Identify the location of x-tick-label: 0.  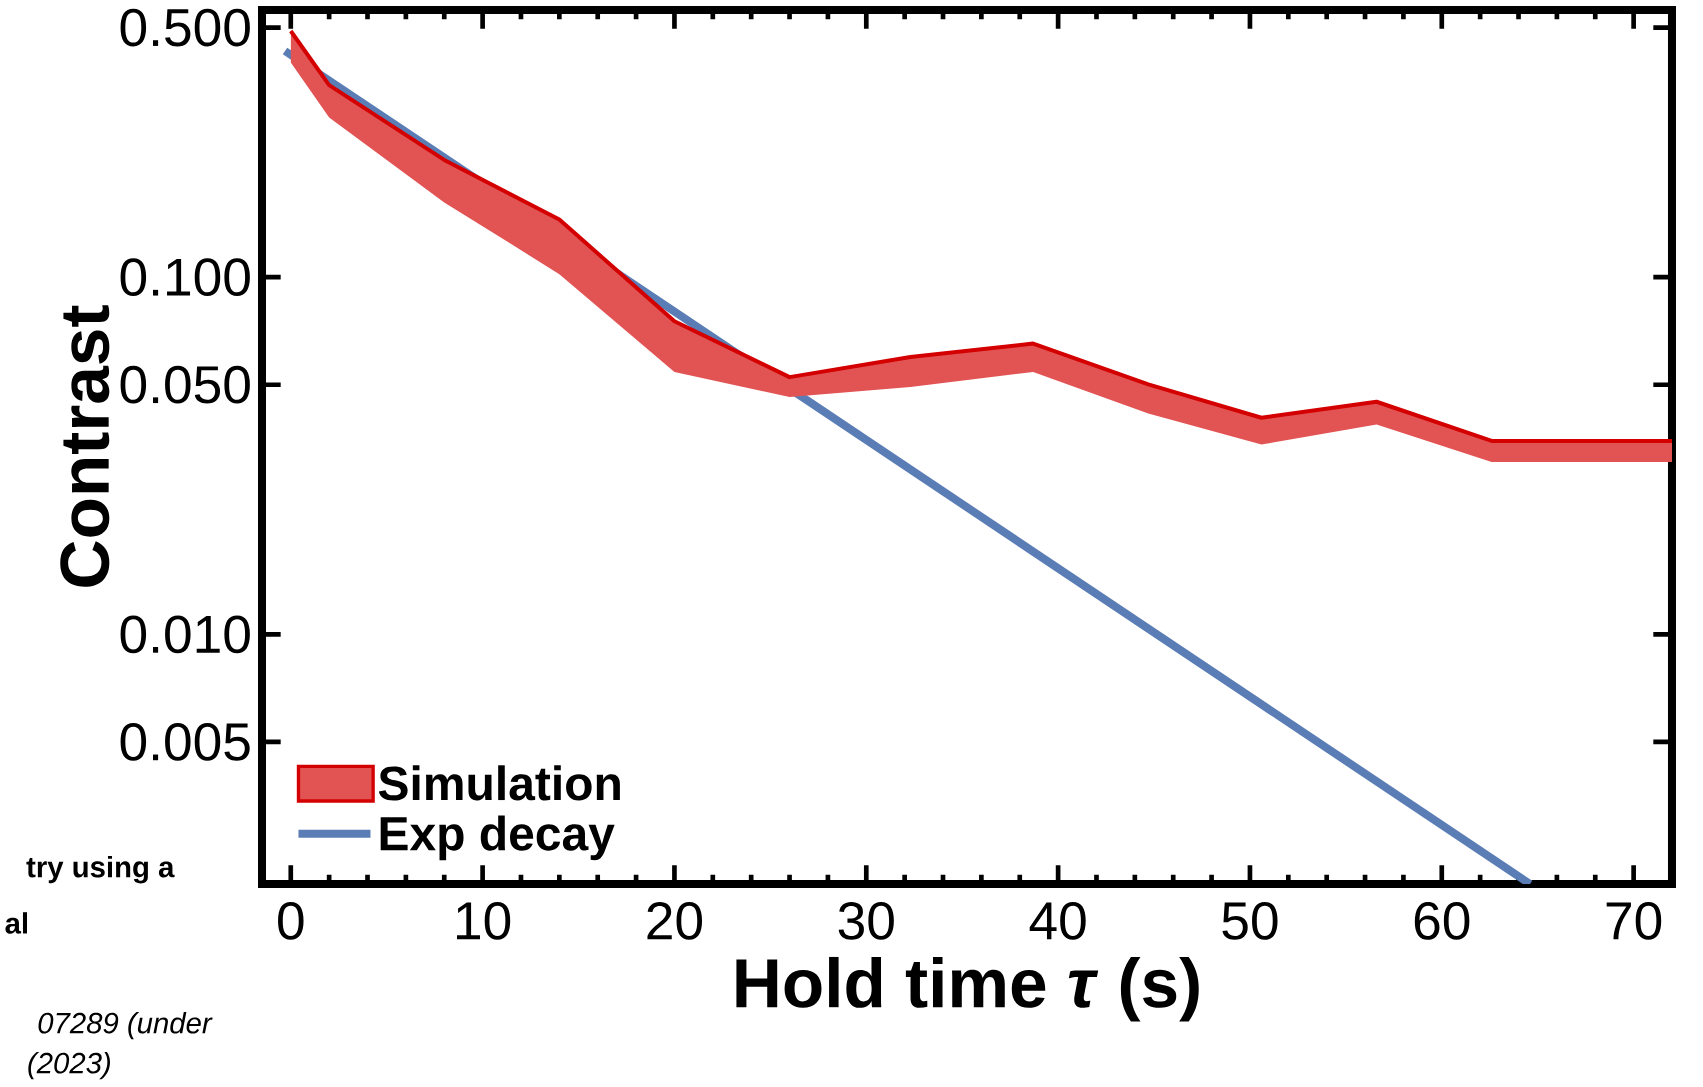
(291, 921).